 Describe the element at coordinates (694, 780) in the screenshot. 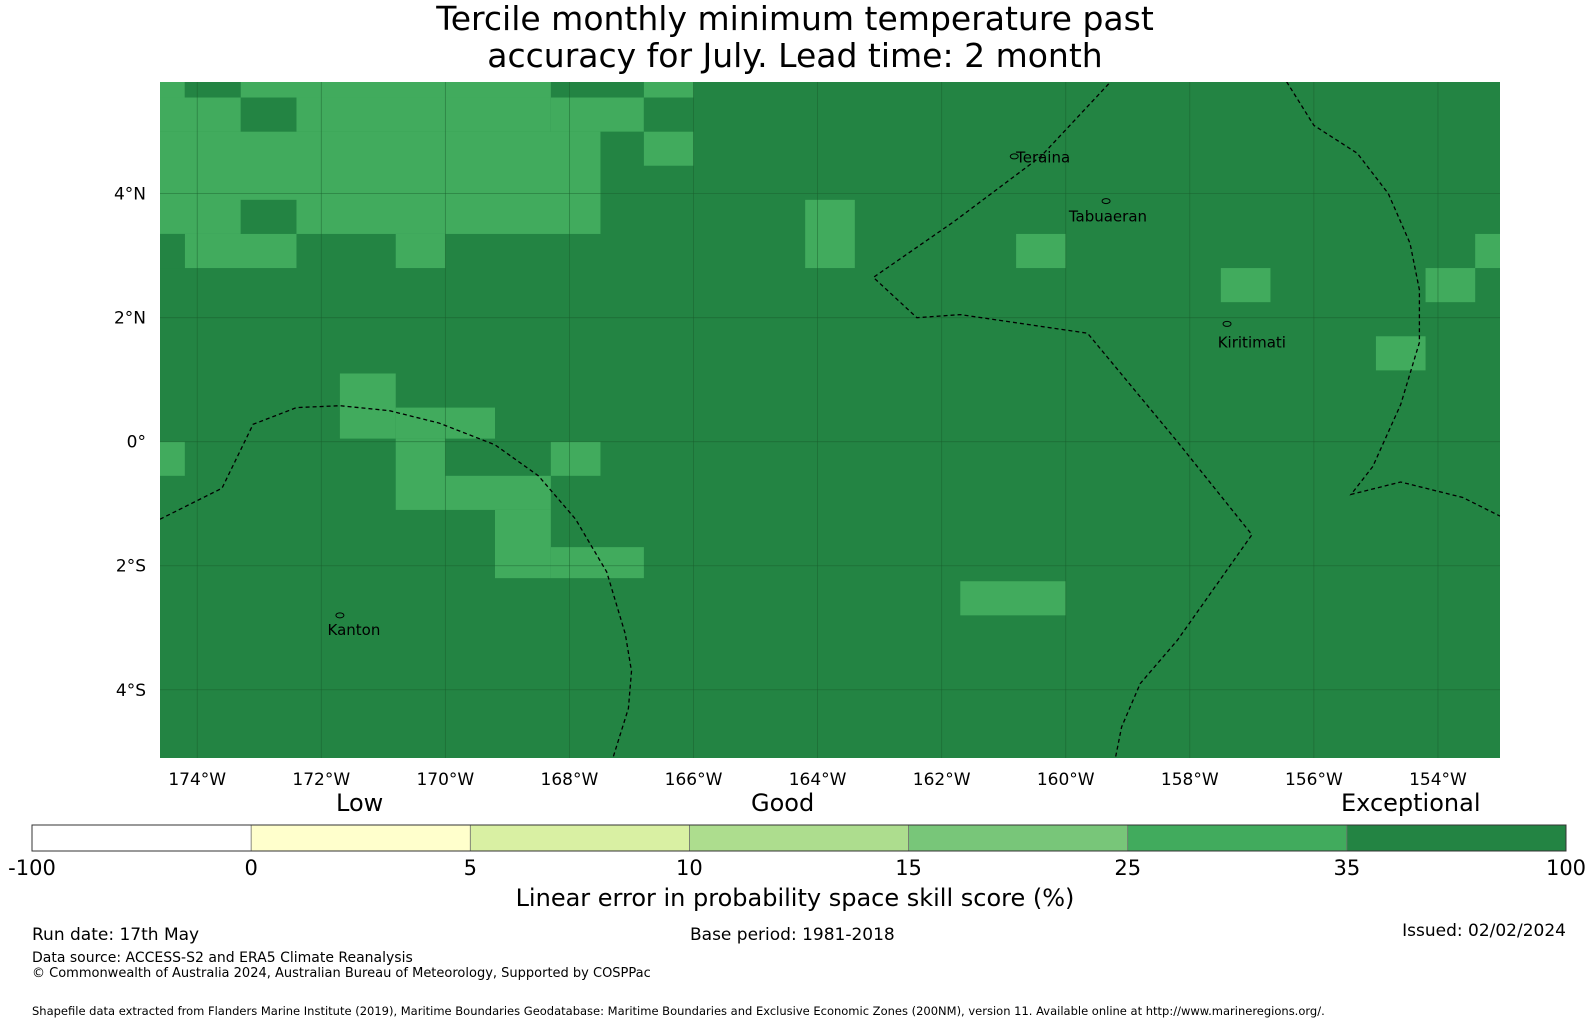

I see `longitude-tick-label: 166°W` at that location.